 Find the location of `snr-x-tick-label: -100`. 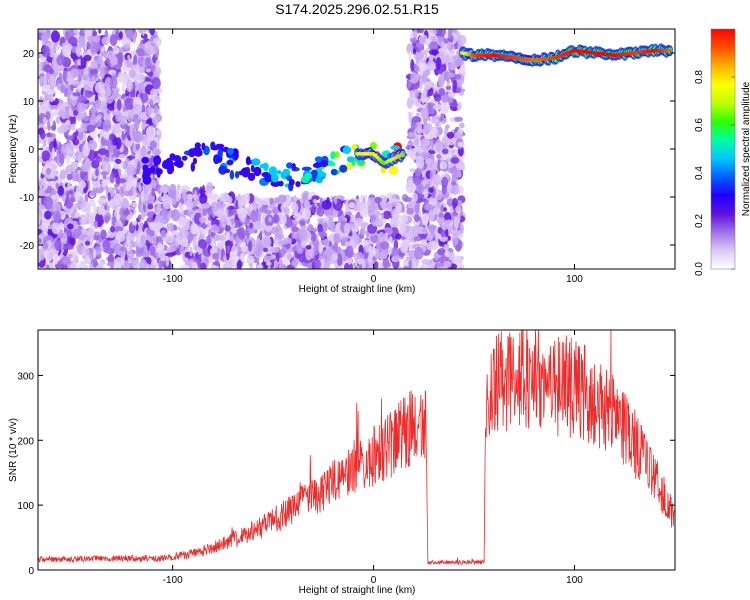

snr-x-tick-label: -100 is located at coordinates (173, 580).